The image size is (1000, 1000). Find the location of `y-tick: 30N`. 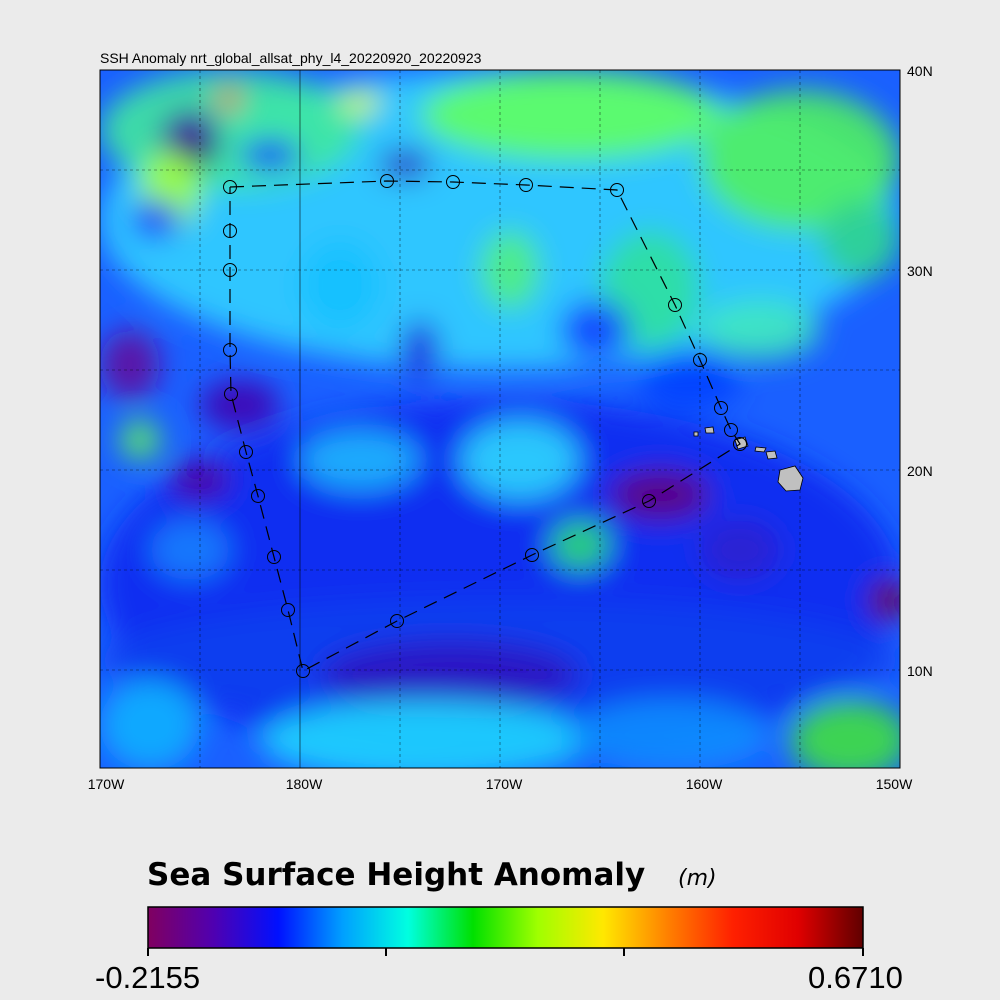

y-tick: 30N is located at coordinates (920, 271).